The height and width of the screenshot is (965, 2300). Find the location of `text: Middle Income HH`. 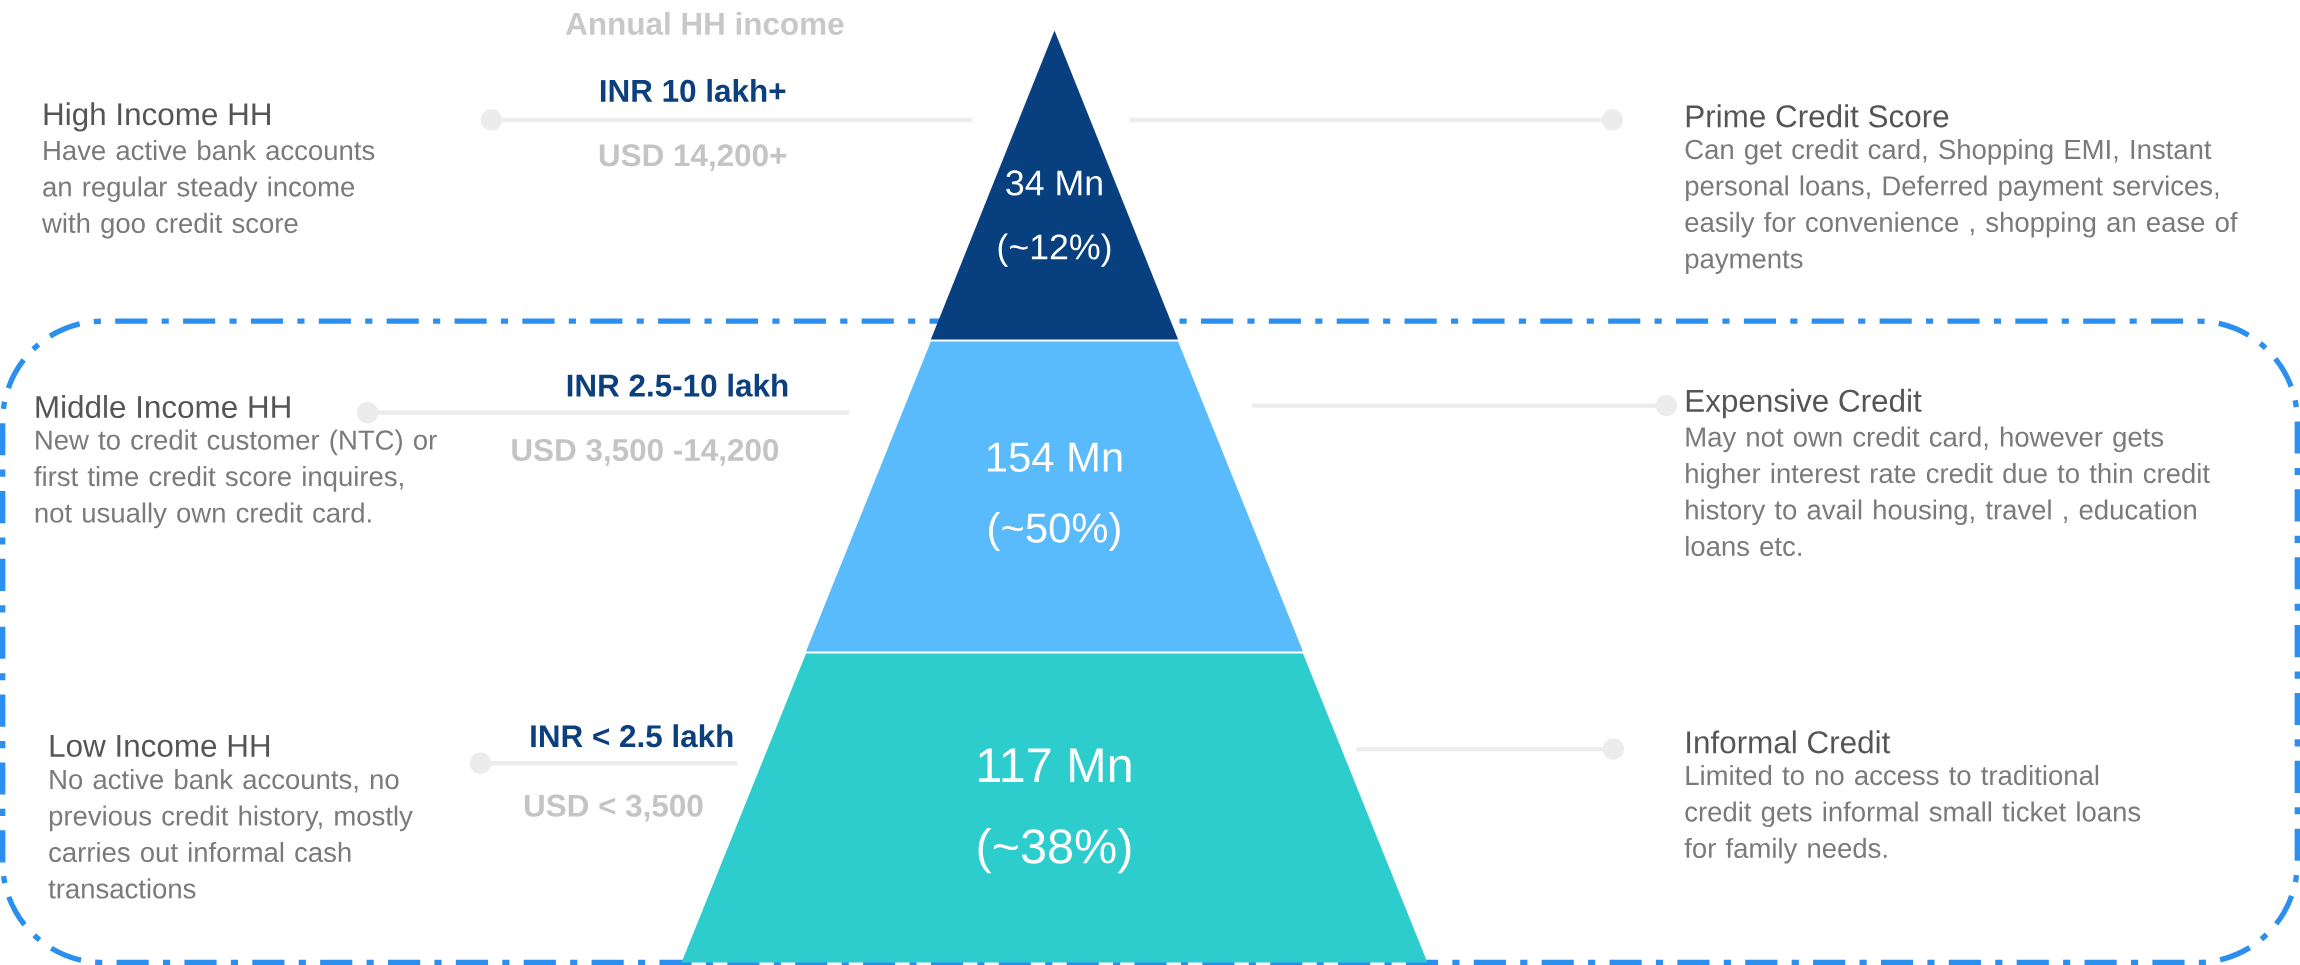

text: Middle Income HH is located at coordinates (163, 406).